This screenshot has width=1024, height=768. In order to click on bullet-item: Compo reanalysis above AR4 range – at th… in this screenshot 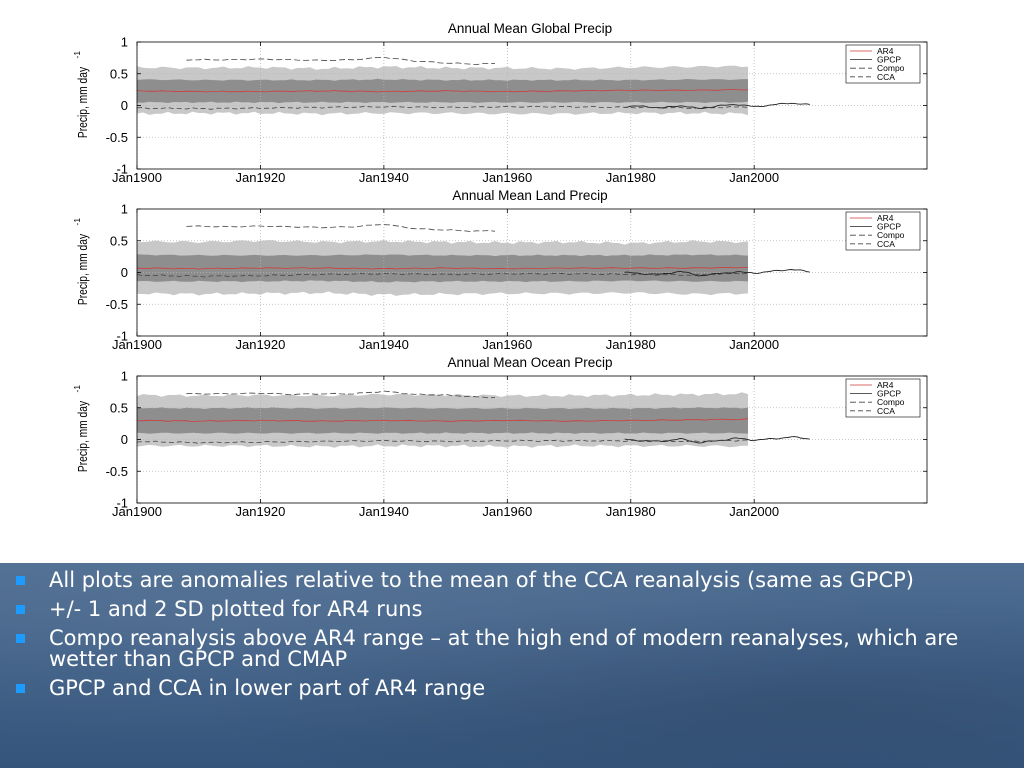, I will do `click(489, 649)`.